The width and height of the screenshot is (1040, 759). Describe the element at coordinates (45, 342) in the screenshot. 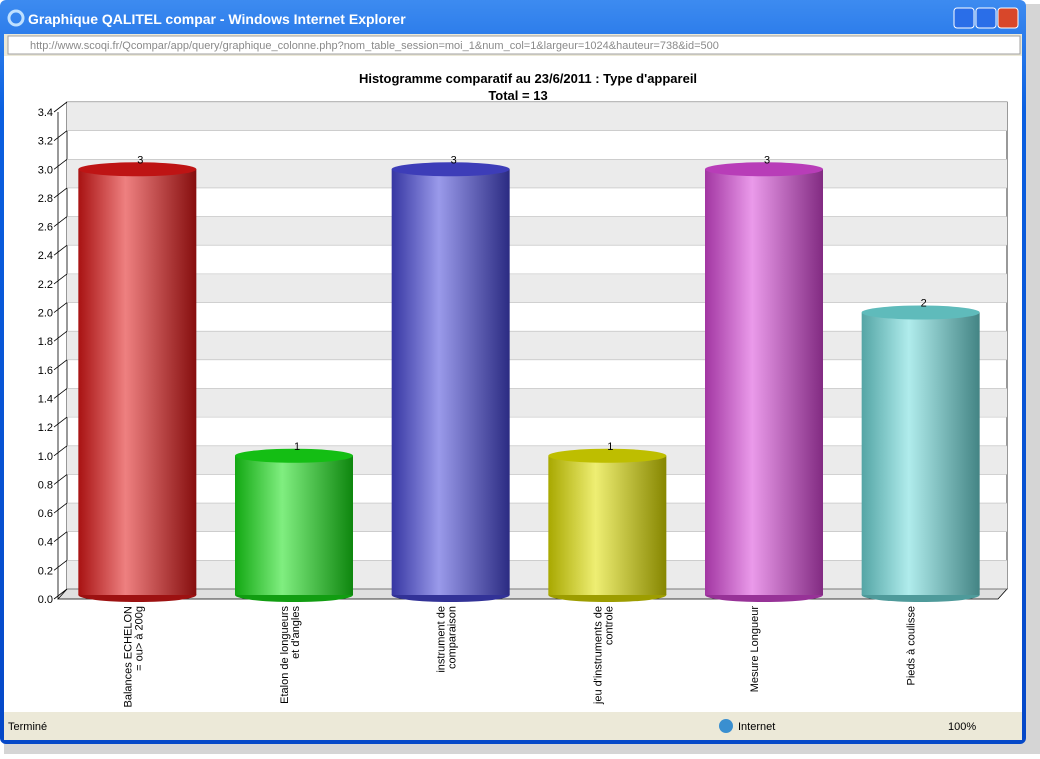

I see `y-tick-label: 1.8` at that location.